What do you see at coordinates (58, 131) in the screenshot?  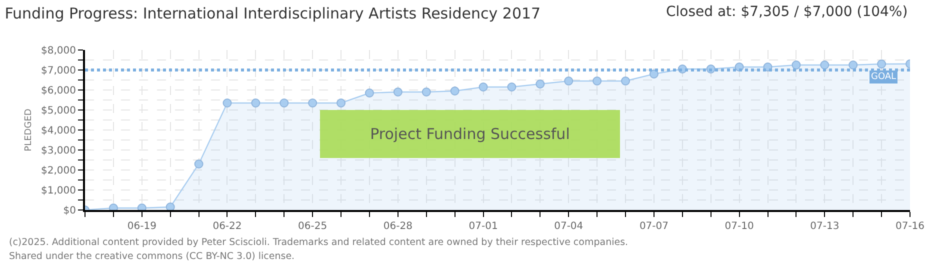 I see `y-tick-label: $4,000` at bounding box center [58, 131].